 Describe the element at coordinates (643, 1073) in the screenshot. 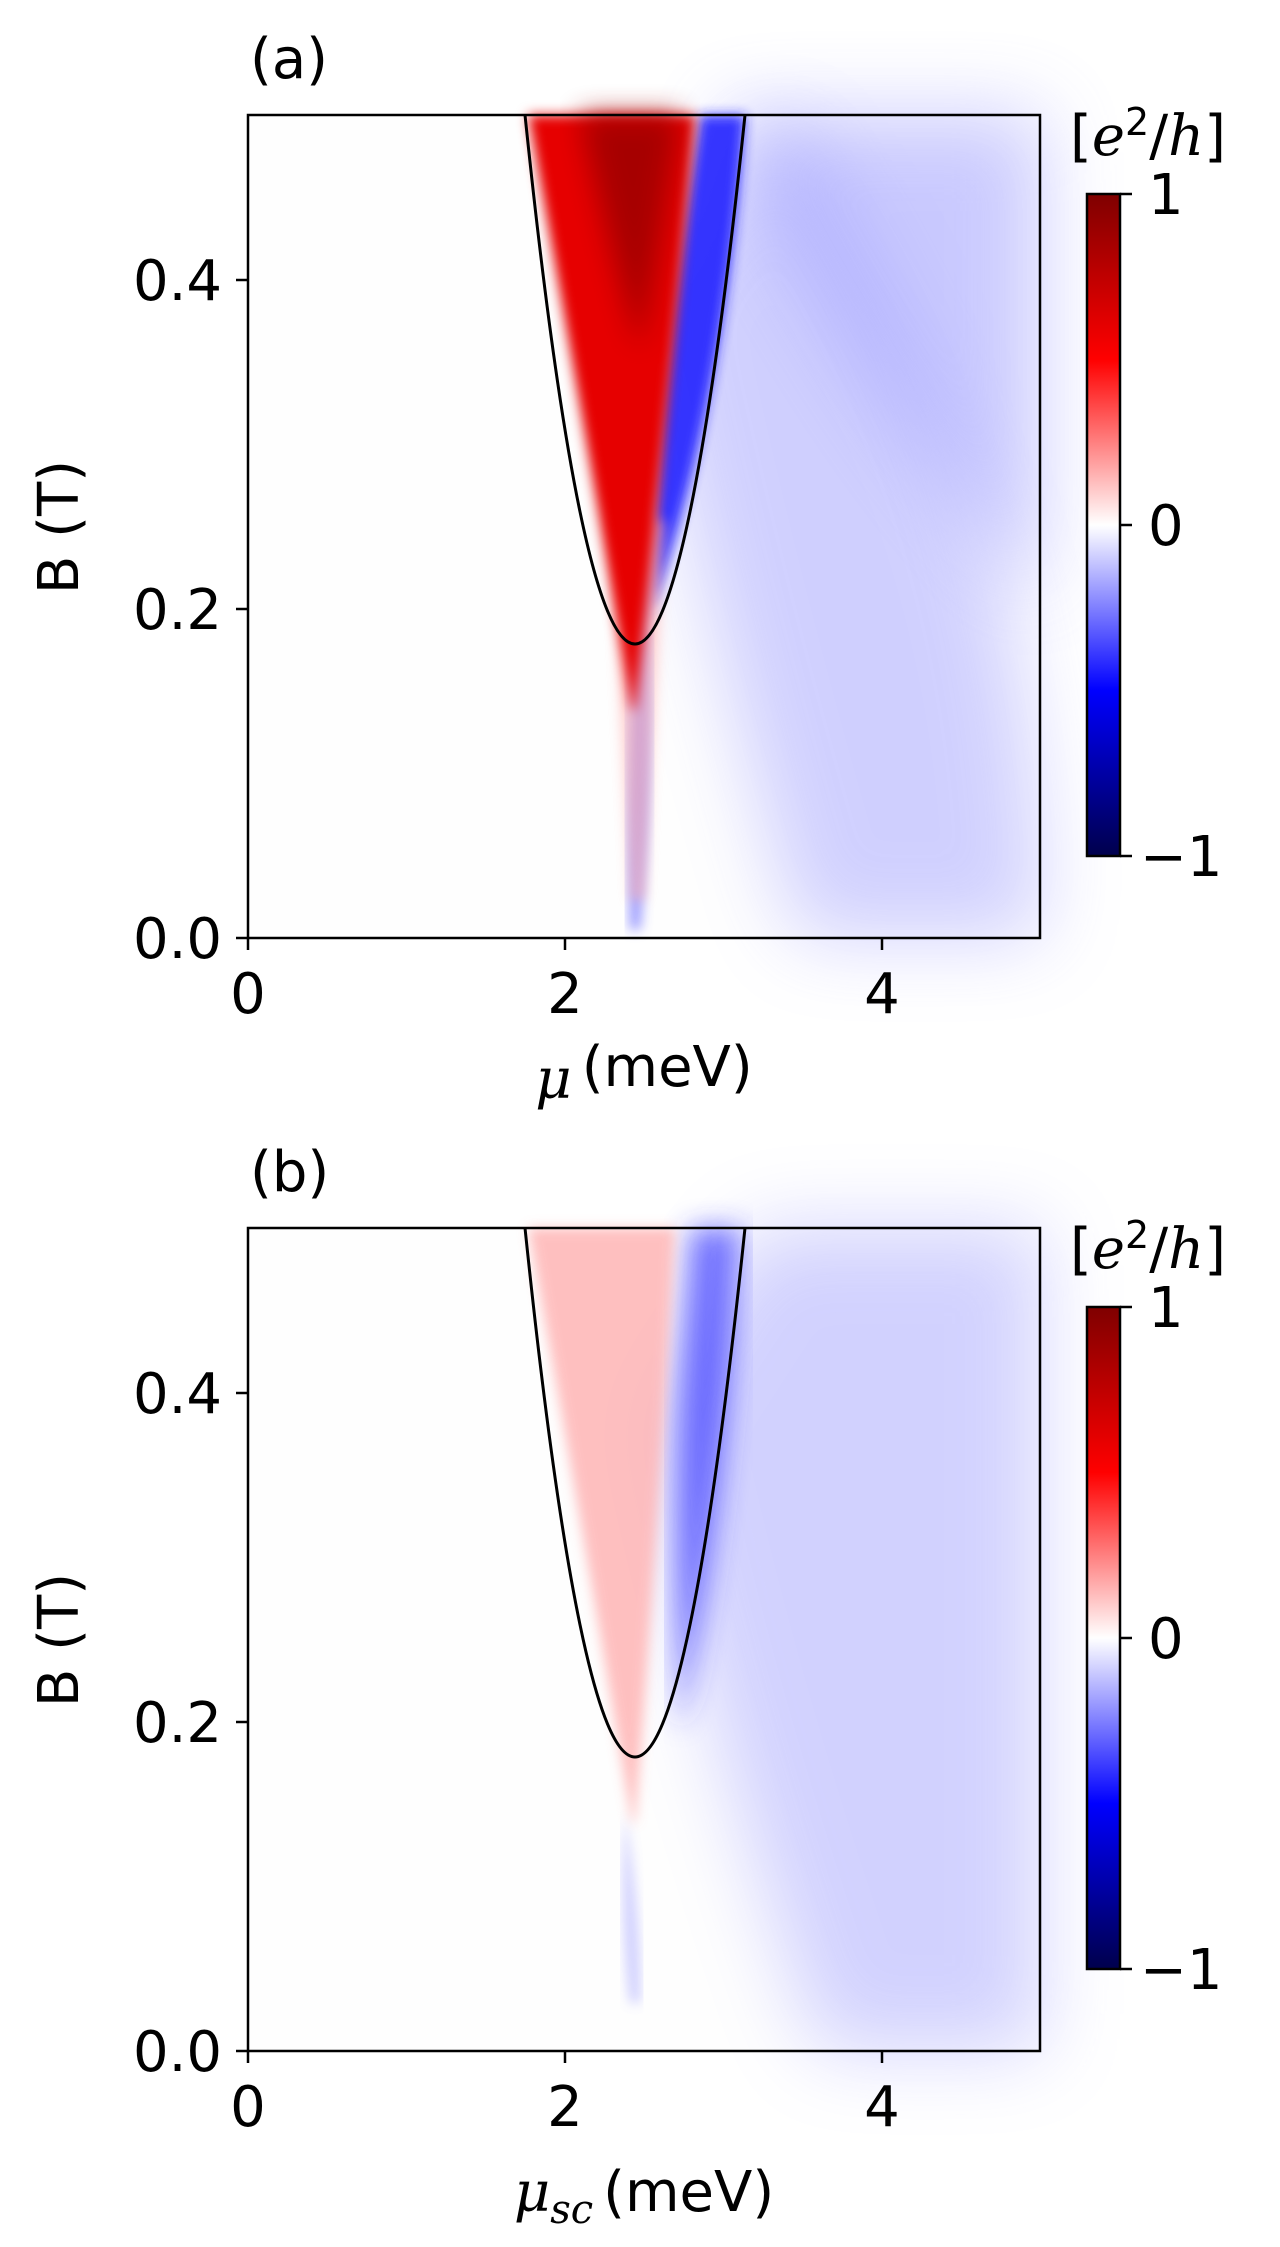

I see `x-axis-label: μ (meV)` at that location.